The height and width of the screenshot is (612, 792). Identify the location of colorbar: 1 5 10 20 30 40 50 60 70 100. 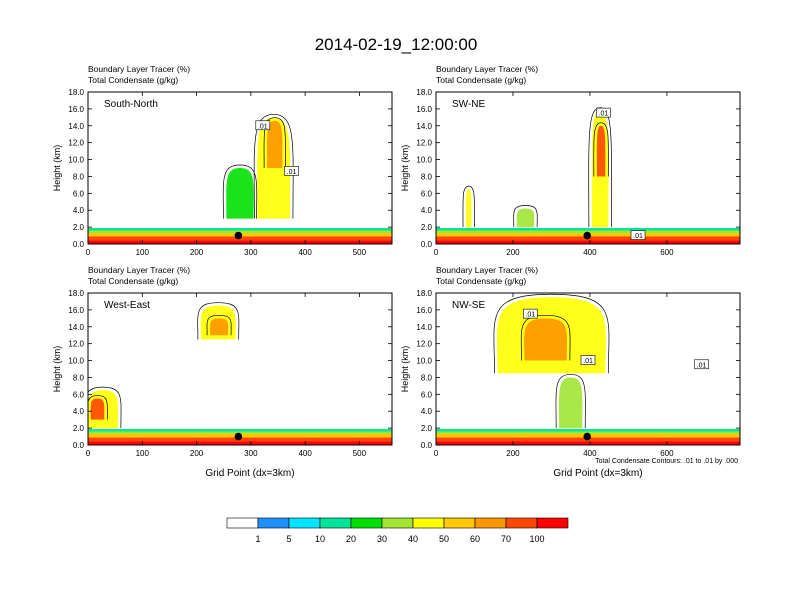
(397, 530).